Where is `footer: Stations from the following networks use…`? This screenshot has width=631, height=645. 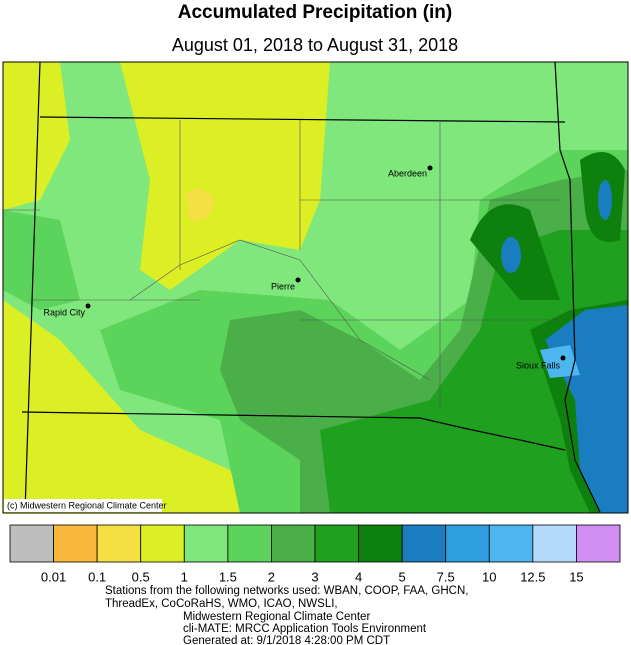 footer: Stations from the following networks use… is located at coordinates (286, 615).